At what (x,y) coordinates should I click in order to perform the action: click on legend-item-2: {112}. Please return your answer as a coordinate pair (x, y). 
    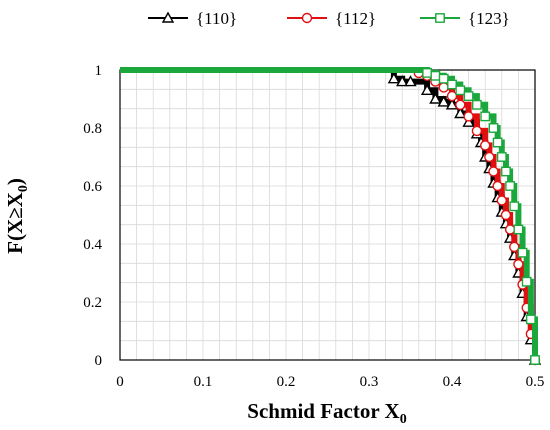
    Looking at the image, I should click on (331, 18).